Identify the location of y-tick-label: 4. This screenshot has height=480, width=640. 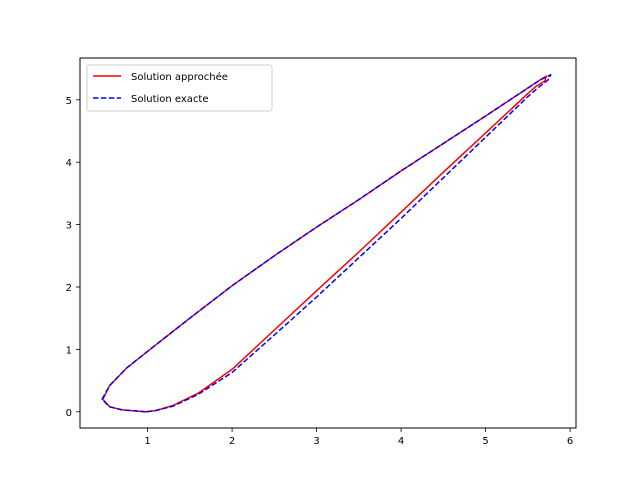
(69, 163).